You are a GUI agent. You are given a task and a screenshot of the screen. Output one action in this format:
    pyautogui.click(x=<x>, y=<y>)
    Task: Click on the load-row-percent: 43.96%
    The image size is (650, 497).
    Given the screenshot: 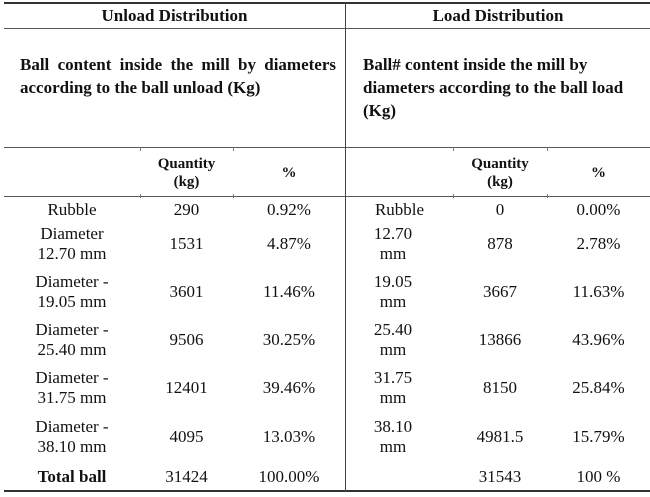 What is the action you would take?
    pyautogui.click(x=598, y=339)
    